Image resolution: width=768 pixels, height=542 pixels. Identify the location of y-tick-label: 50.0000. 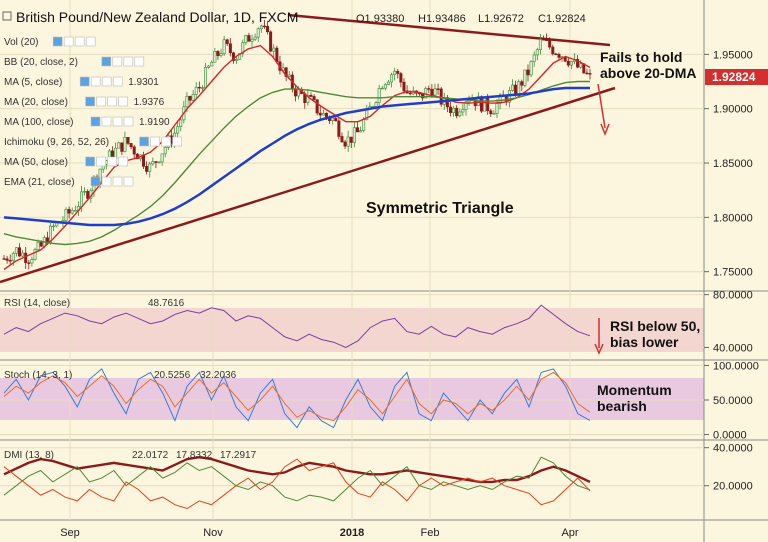
(733, 401).